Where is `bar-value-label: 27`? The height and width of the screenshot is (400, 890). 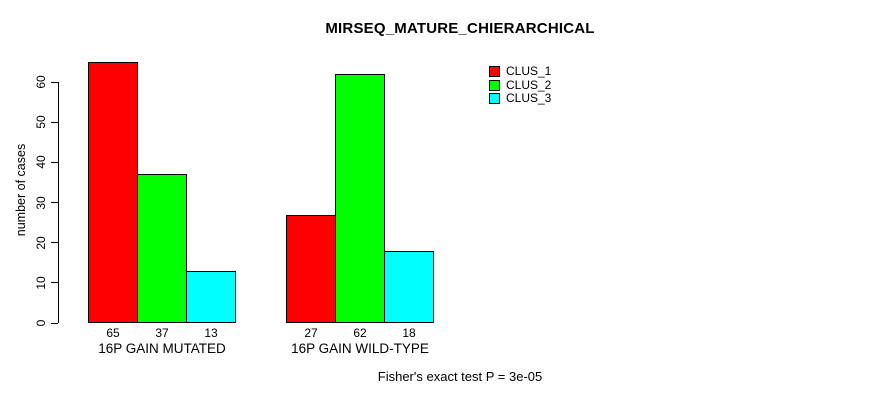
bar-value-label: 27 is located at coordinates (311, 333).